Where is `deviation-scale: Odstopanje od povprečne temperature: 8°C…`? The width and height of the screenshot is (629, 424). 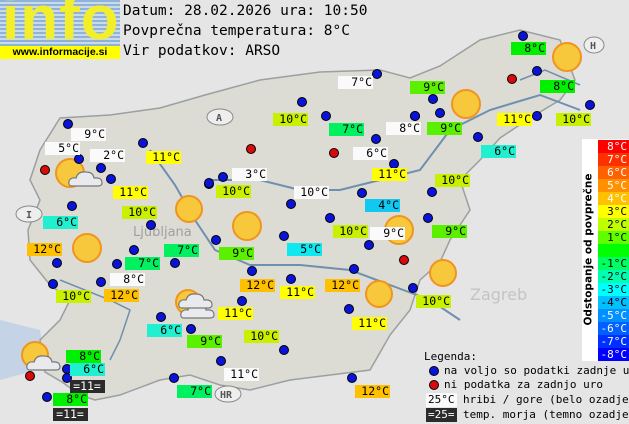
deviation-scale: Odstopanje od povprečne temperature: 8°C… is located at coordinates (605, 250).